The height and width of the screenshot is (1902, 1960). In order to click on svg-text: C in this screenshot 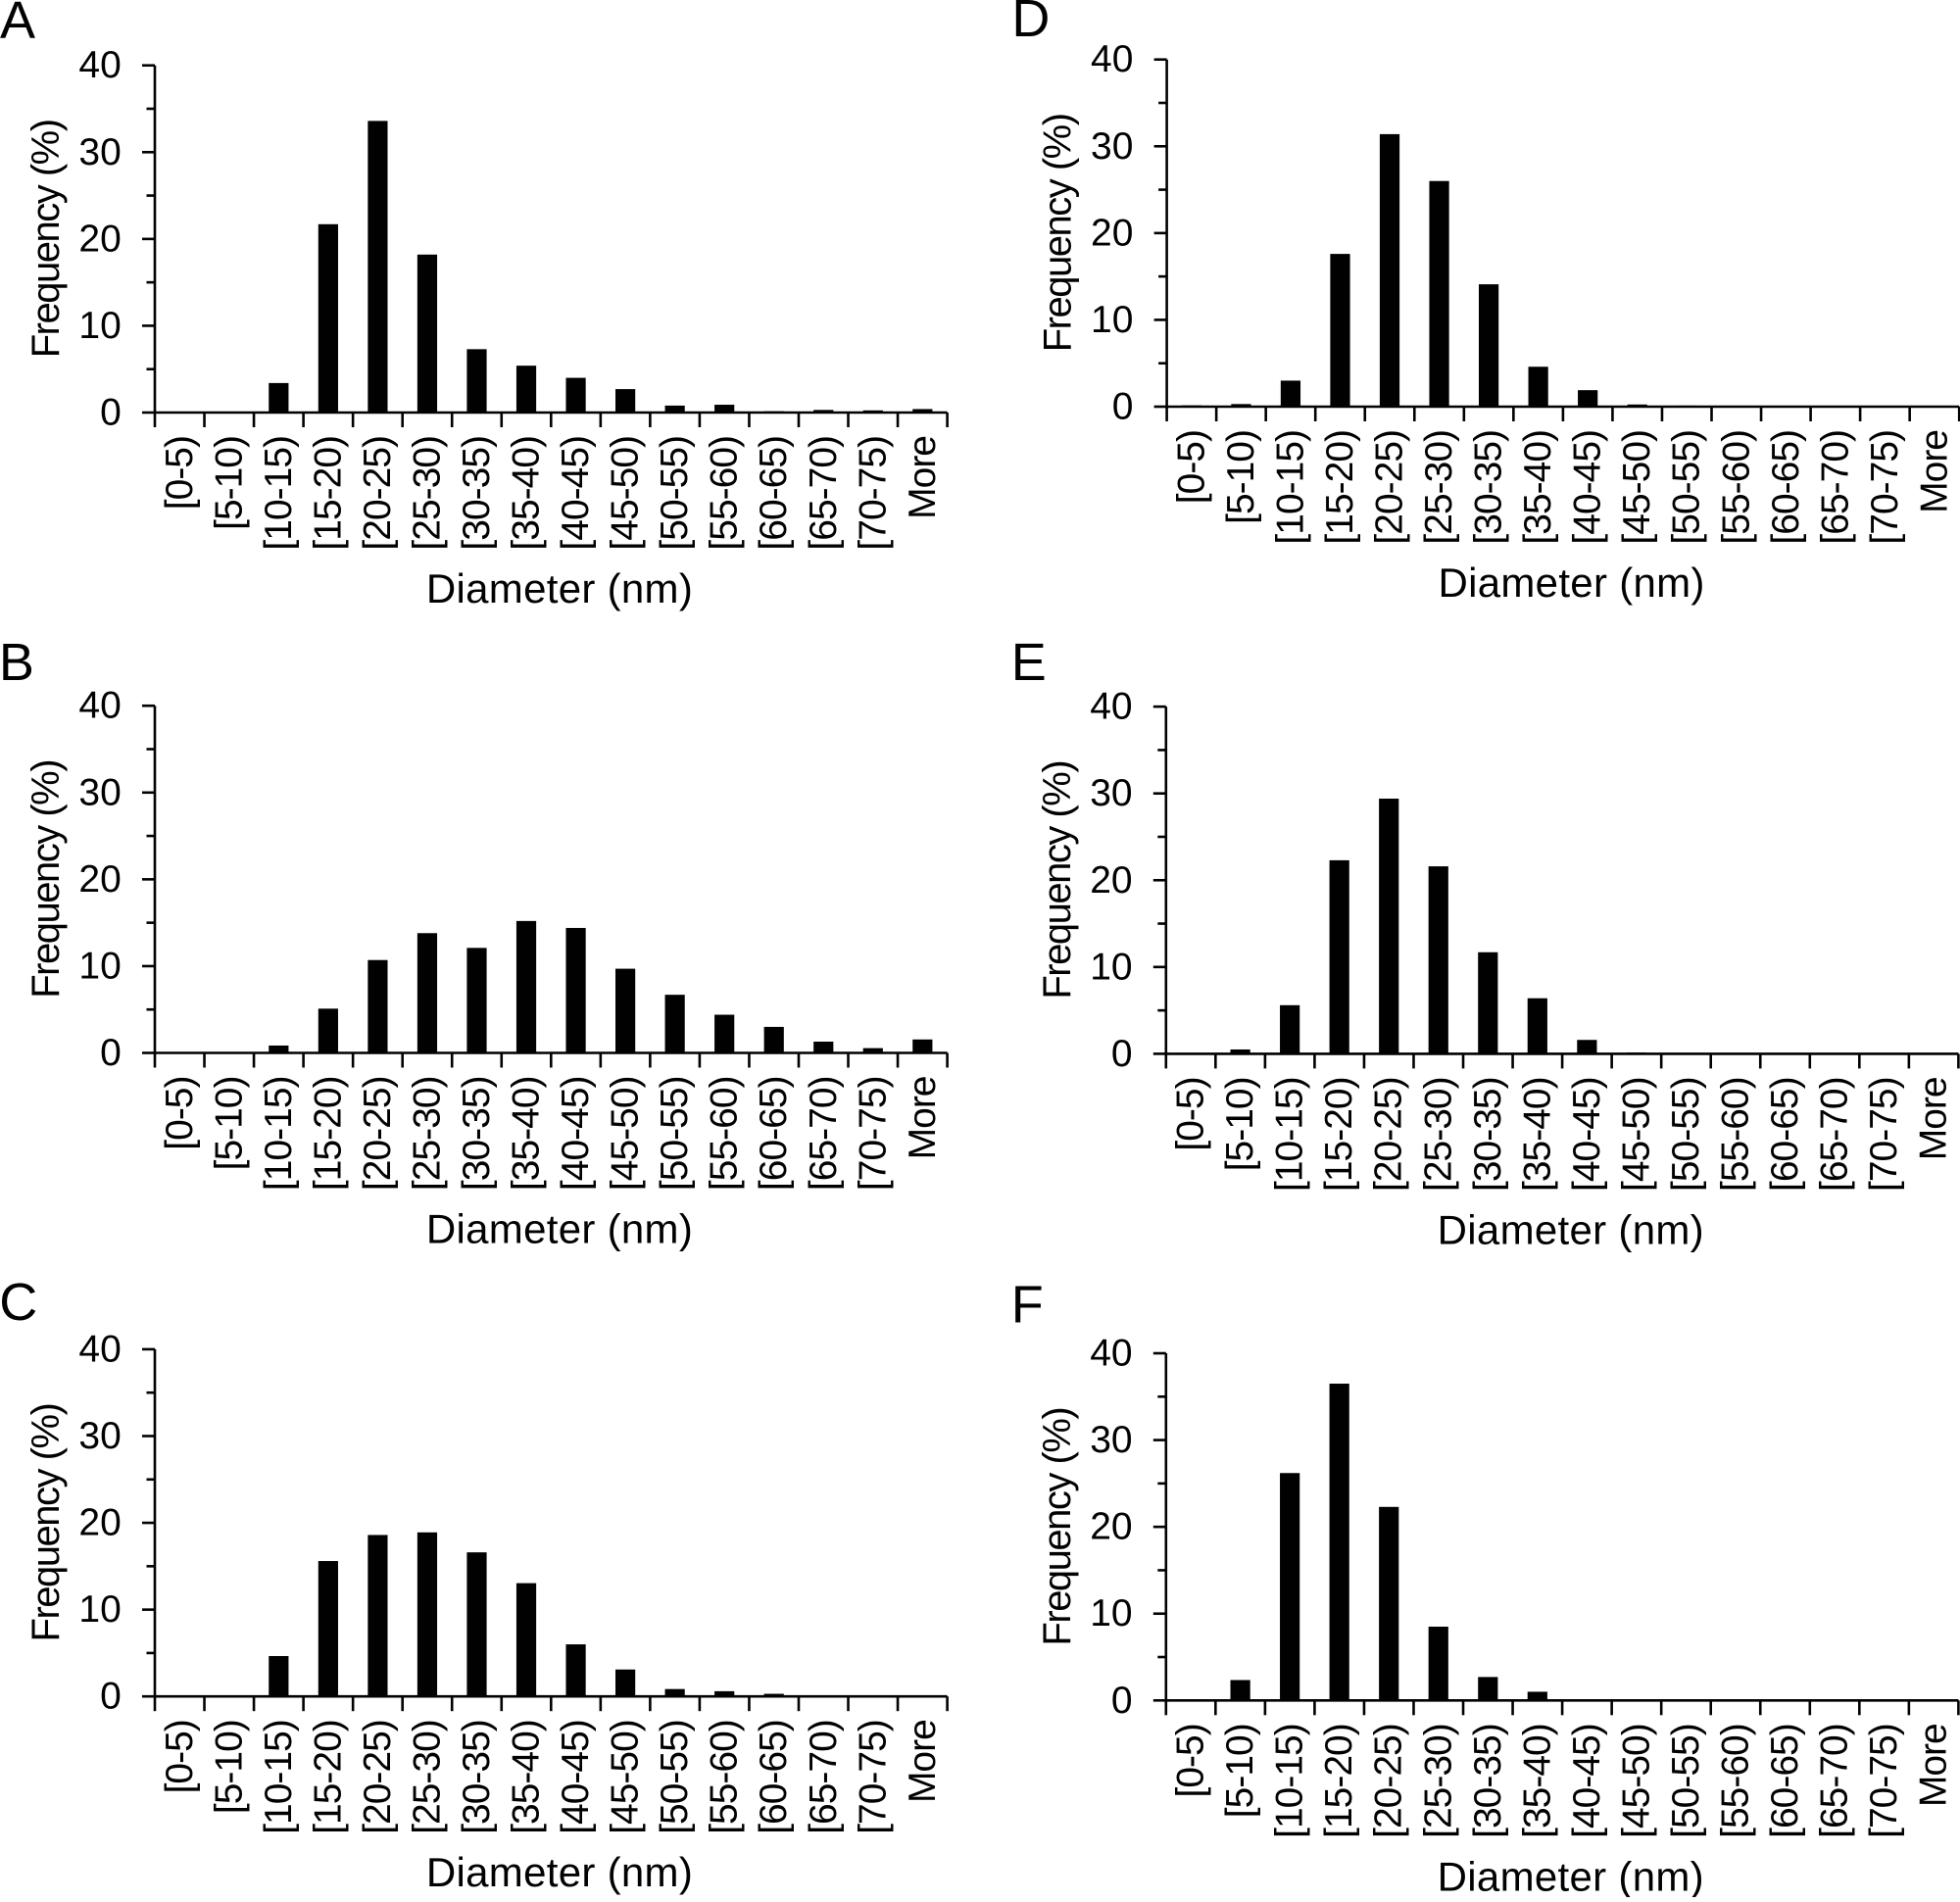, I will do `click(18, 1302)`.